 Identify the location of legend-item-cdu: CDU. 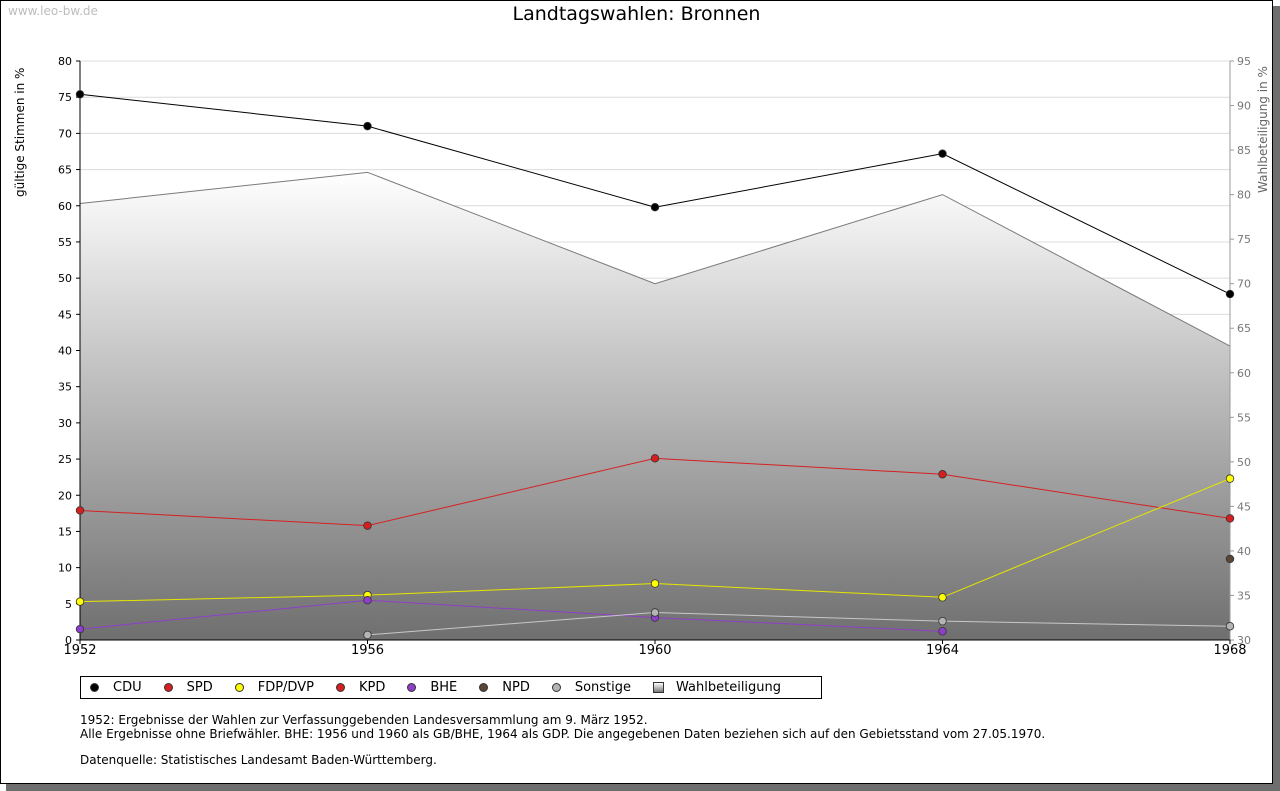
(116, 687).